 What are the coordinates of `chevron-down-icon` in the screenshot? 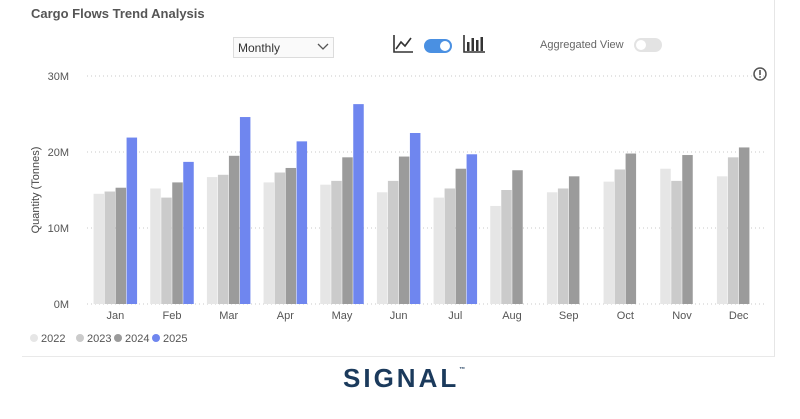 It's located at (323, 46).